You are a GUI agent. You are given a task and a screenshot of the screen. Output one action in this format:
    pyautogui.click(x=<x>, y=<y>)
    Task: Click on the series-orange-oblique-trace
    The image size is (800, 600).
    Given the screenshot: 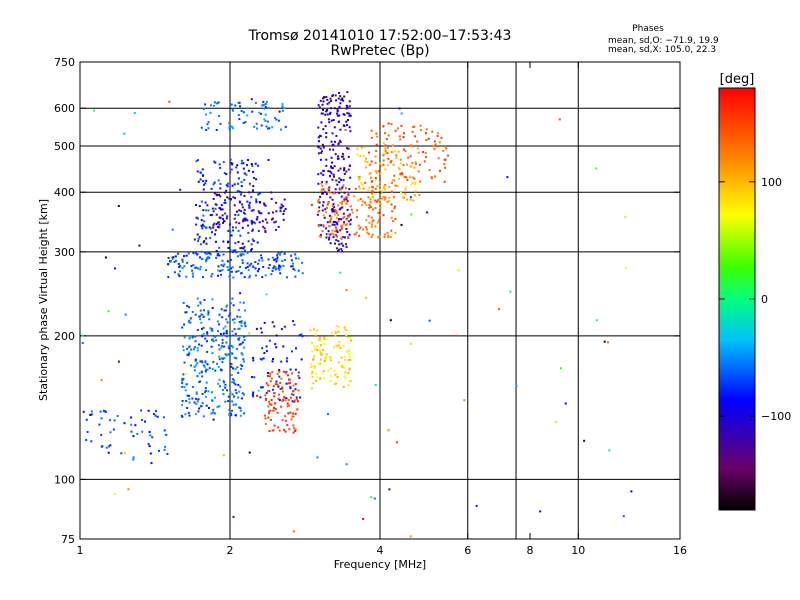 What is the action you would take?
    pyautogui.click(x=357, y=210)
    